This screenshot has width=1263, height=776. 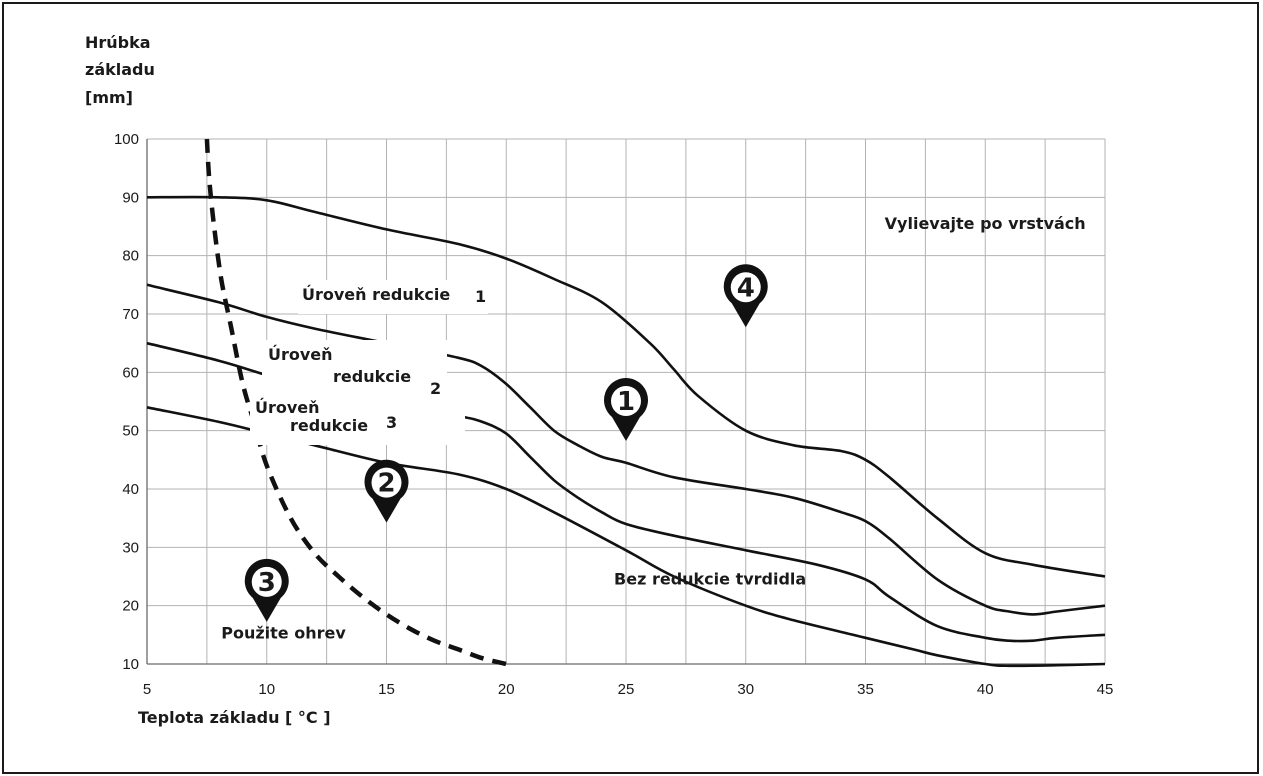 What do you see at coordinates (985, 223) in the screenshot?
I see `pour-in-layers-label: Vylievajte po vrstvách` at bounding box center [985, 223].